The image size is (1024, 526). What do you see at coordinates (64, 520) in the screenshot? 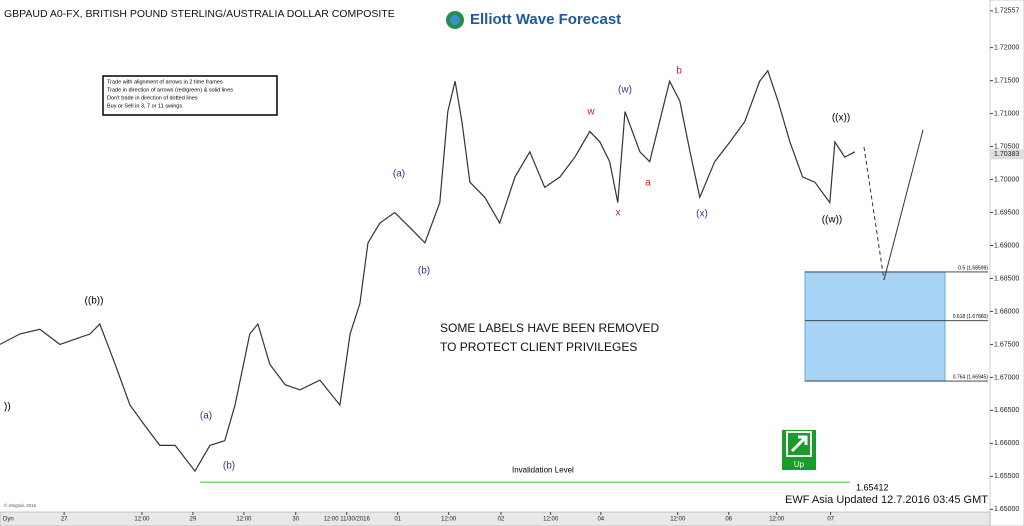
I see `x-tick-label: 27` at bounding box center [64, 520].